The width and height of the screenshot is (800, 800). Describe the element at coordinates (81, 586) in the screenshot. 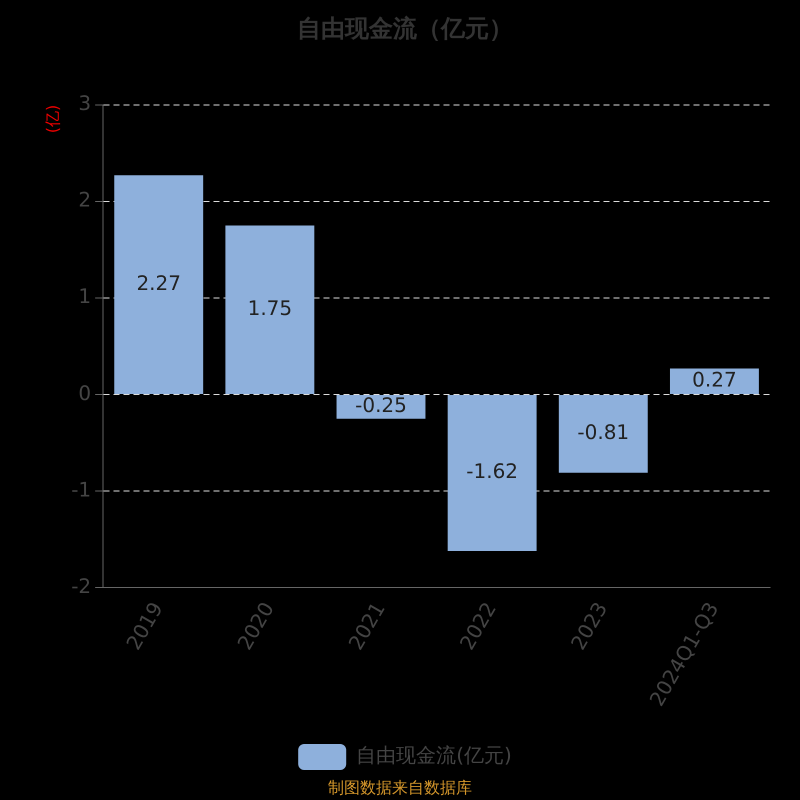

I see `y-tick-label: -2` at that location.